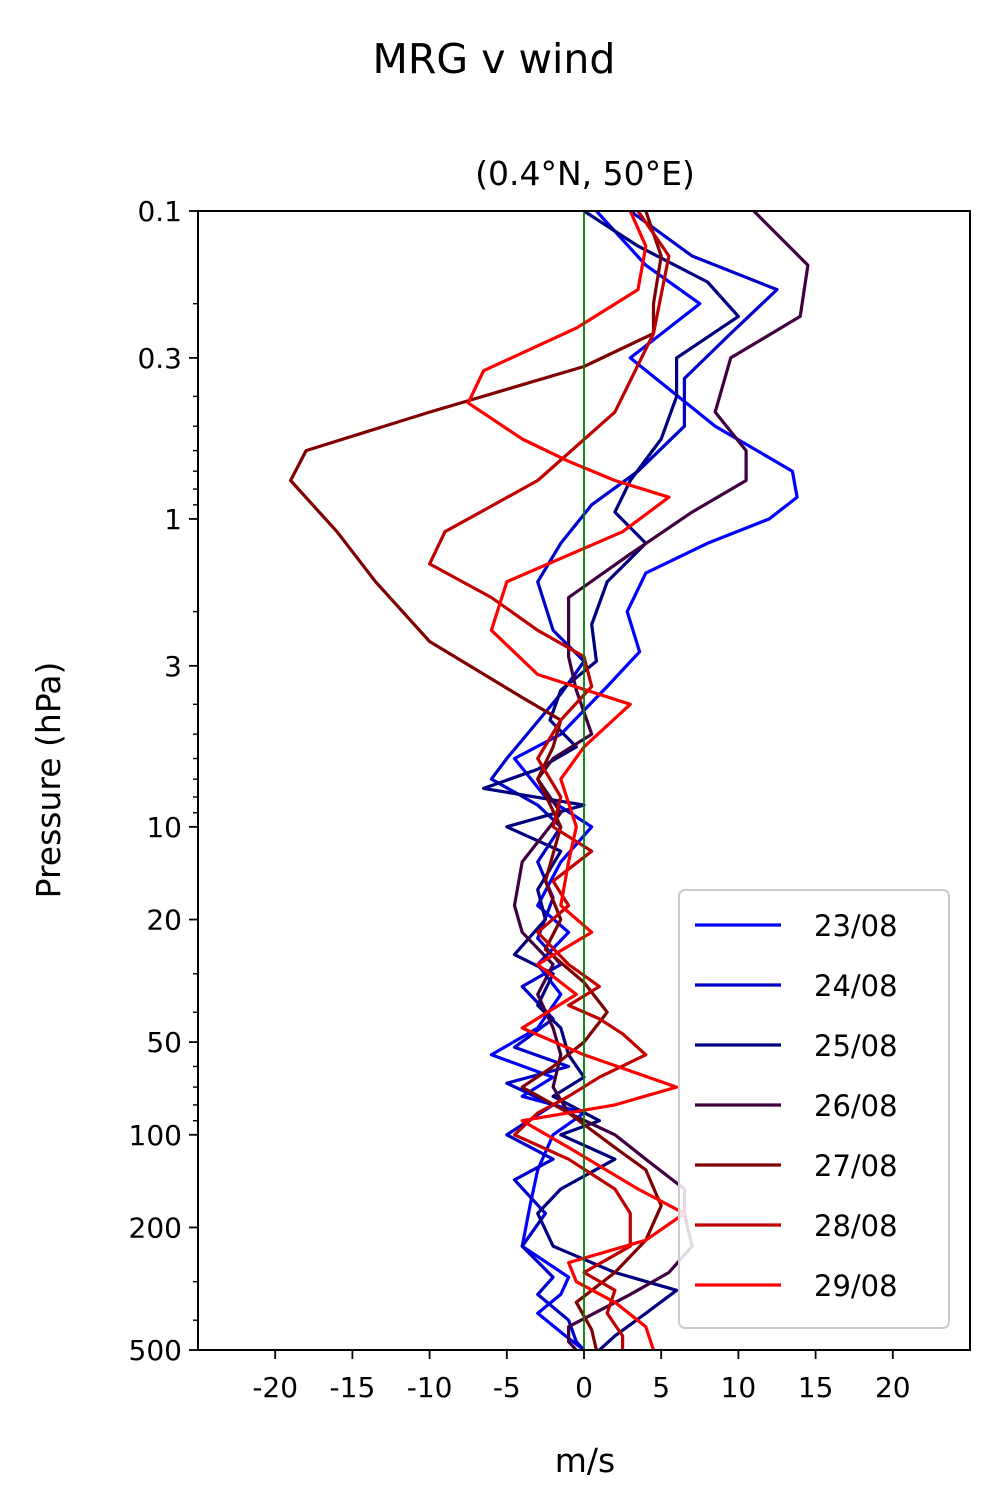 The image size is (990, 1500). I want to click on x-axis: -20 -15 -10 -5 0 5 10 15 20, so click(581, 1377).